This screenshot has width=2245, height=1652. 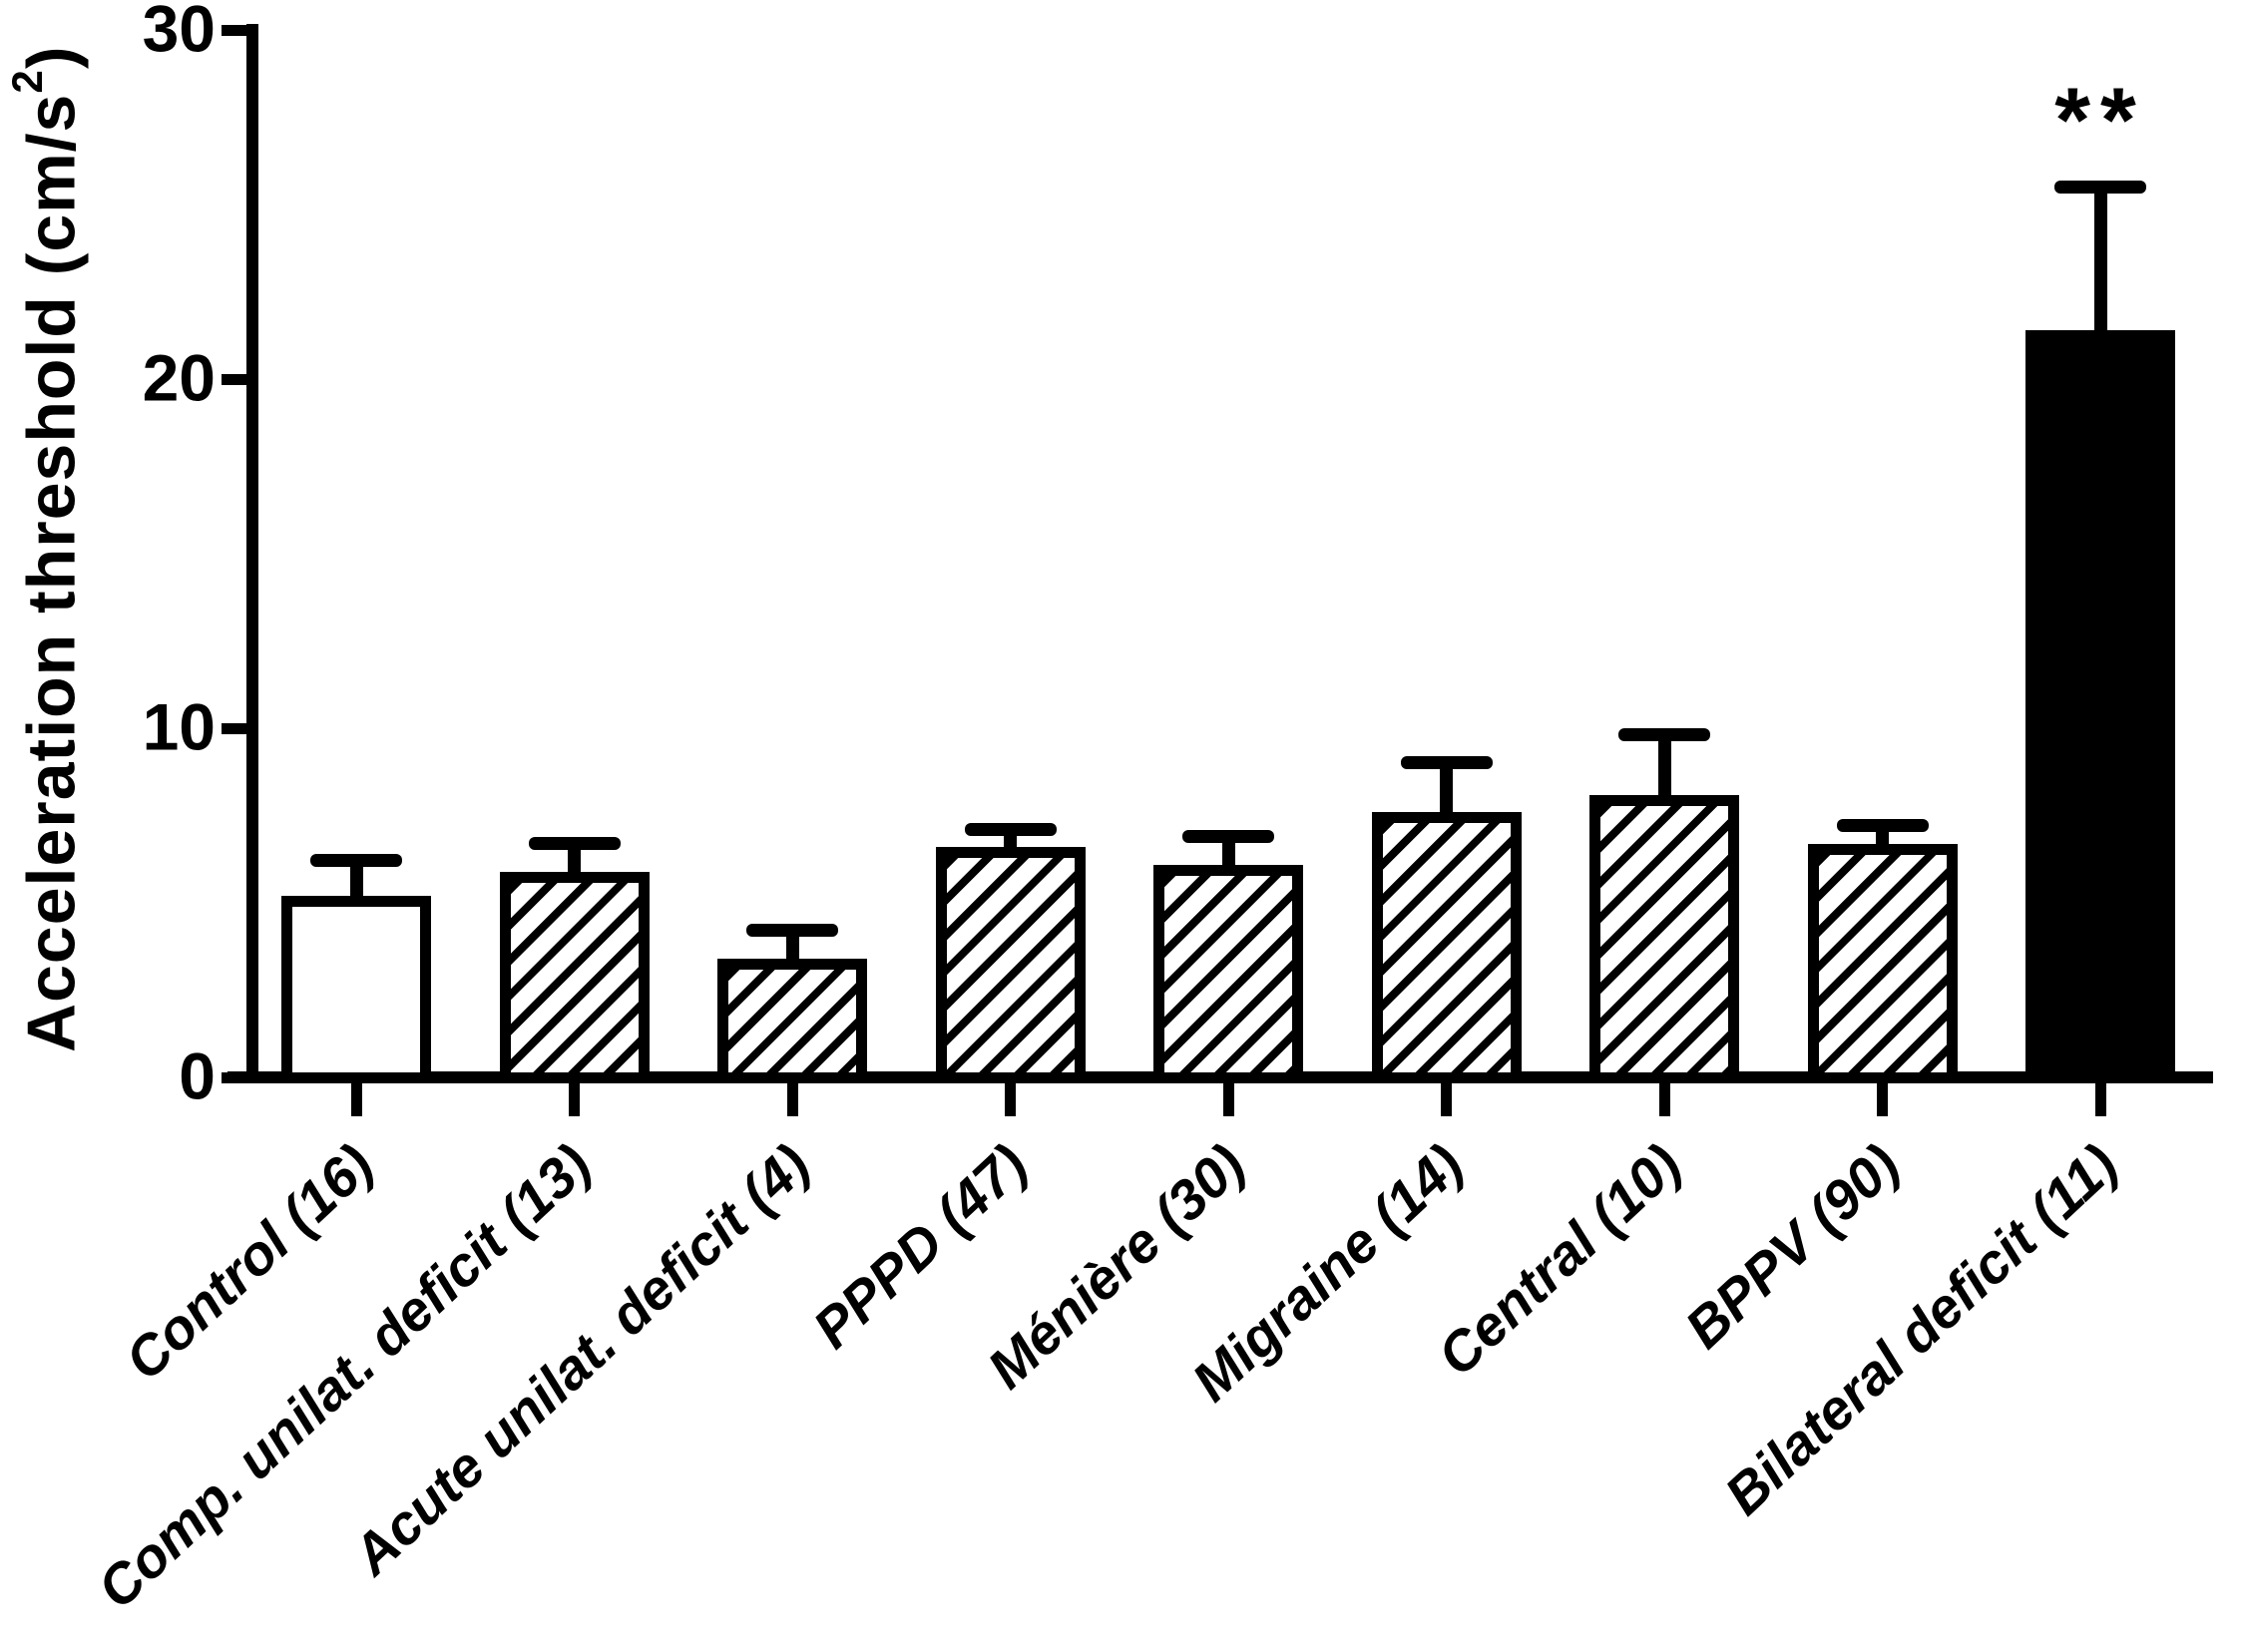 What do you see at coordinates (179, 378) in the screenshot?
I see `y-tick-label: 20` at bounding box center [179, 378].